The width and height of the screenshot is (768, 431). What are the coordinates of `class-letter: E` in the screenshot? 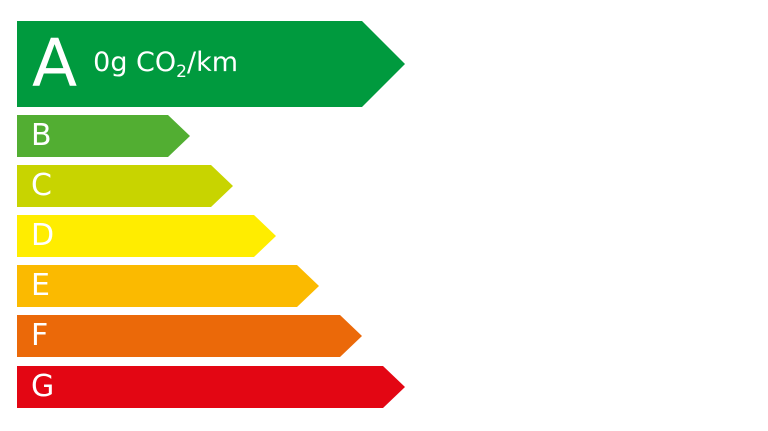 It's located at (40, 285).